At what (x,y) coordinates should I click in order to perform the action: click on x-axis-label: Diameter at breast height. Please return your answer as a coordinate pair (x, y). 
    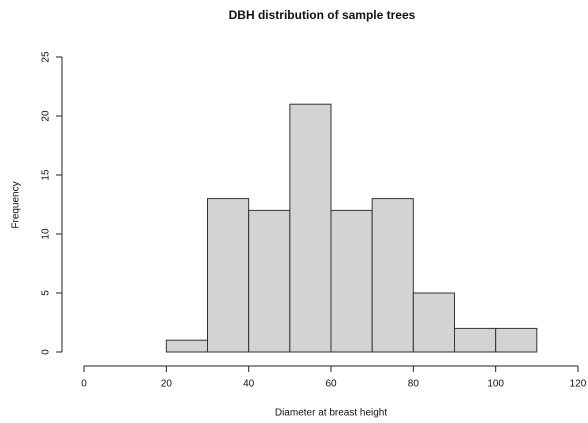
    Looking at the image, I should click on (331, 413).